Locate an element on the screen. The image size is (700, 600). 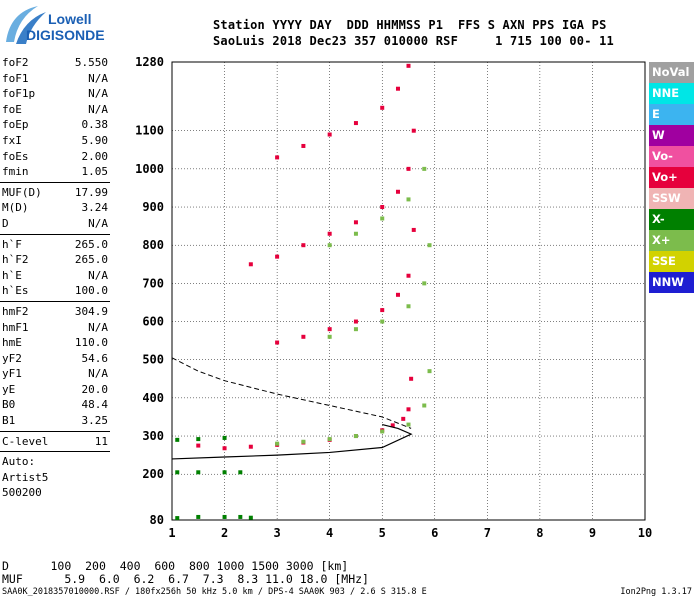
param-name: h`F2 is located at coordinates (15, 260).